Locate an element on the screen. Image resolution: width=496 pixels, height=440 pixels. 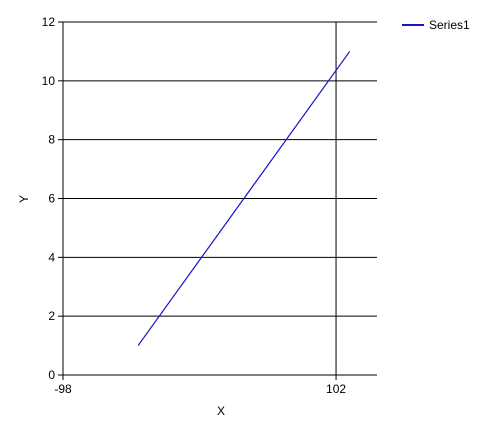
y-tick-label-10: 10 is located at coordinates (49, 81).